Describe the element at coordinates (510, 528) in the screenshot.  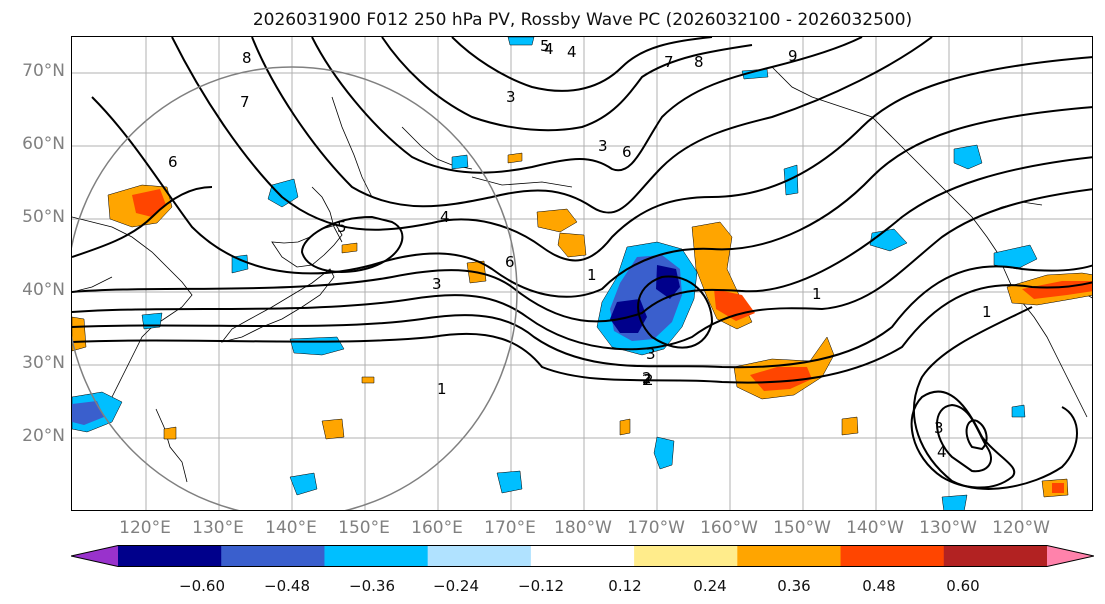
I see `lon-label-170e: 170°E` at that location.